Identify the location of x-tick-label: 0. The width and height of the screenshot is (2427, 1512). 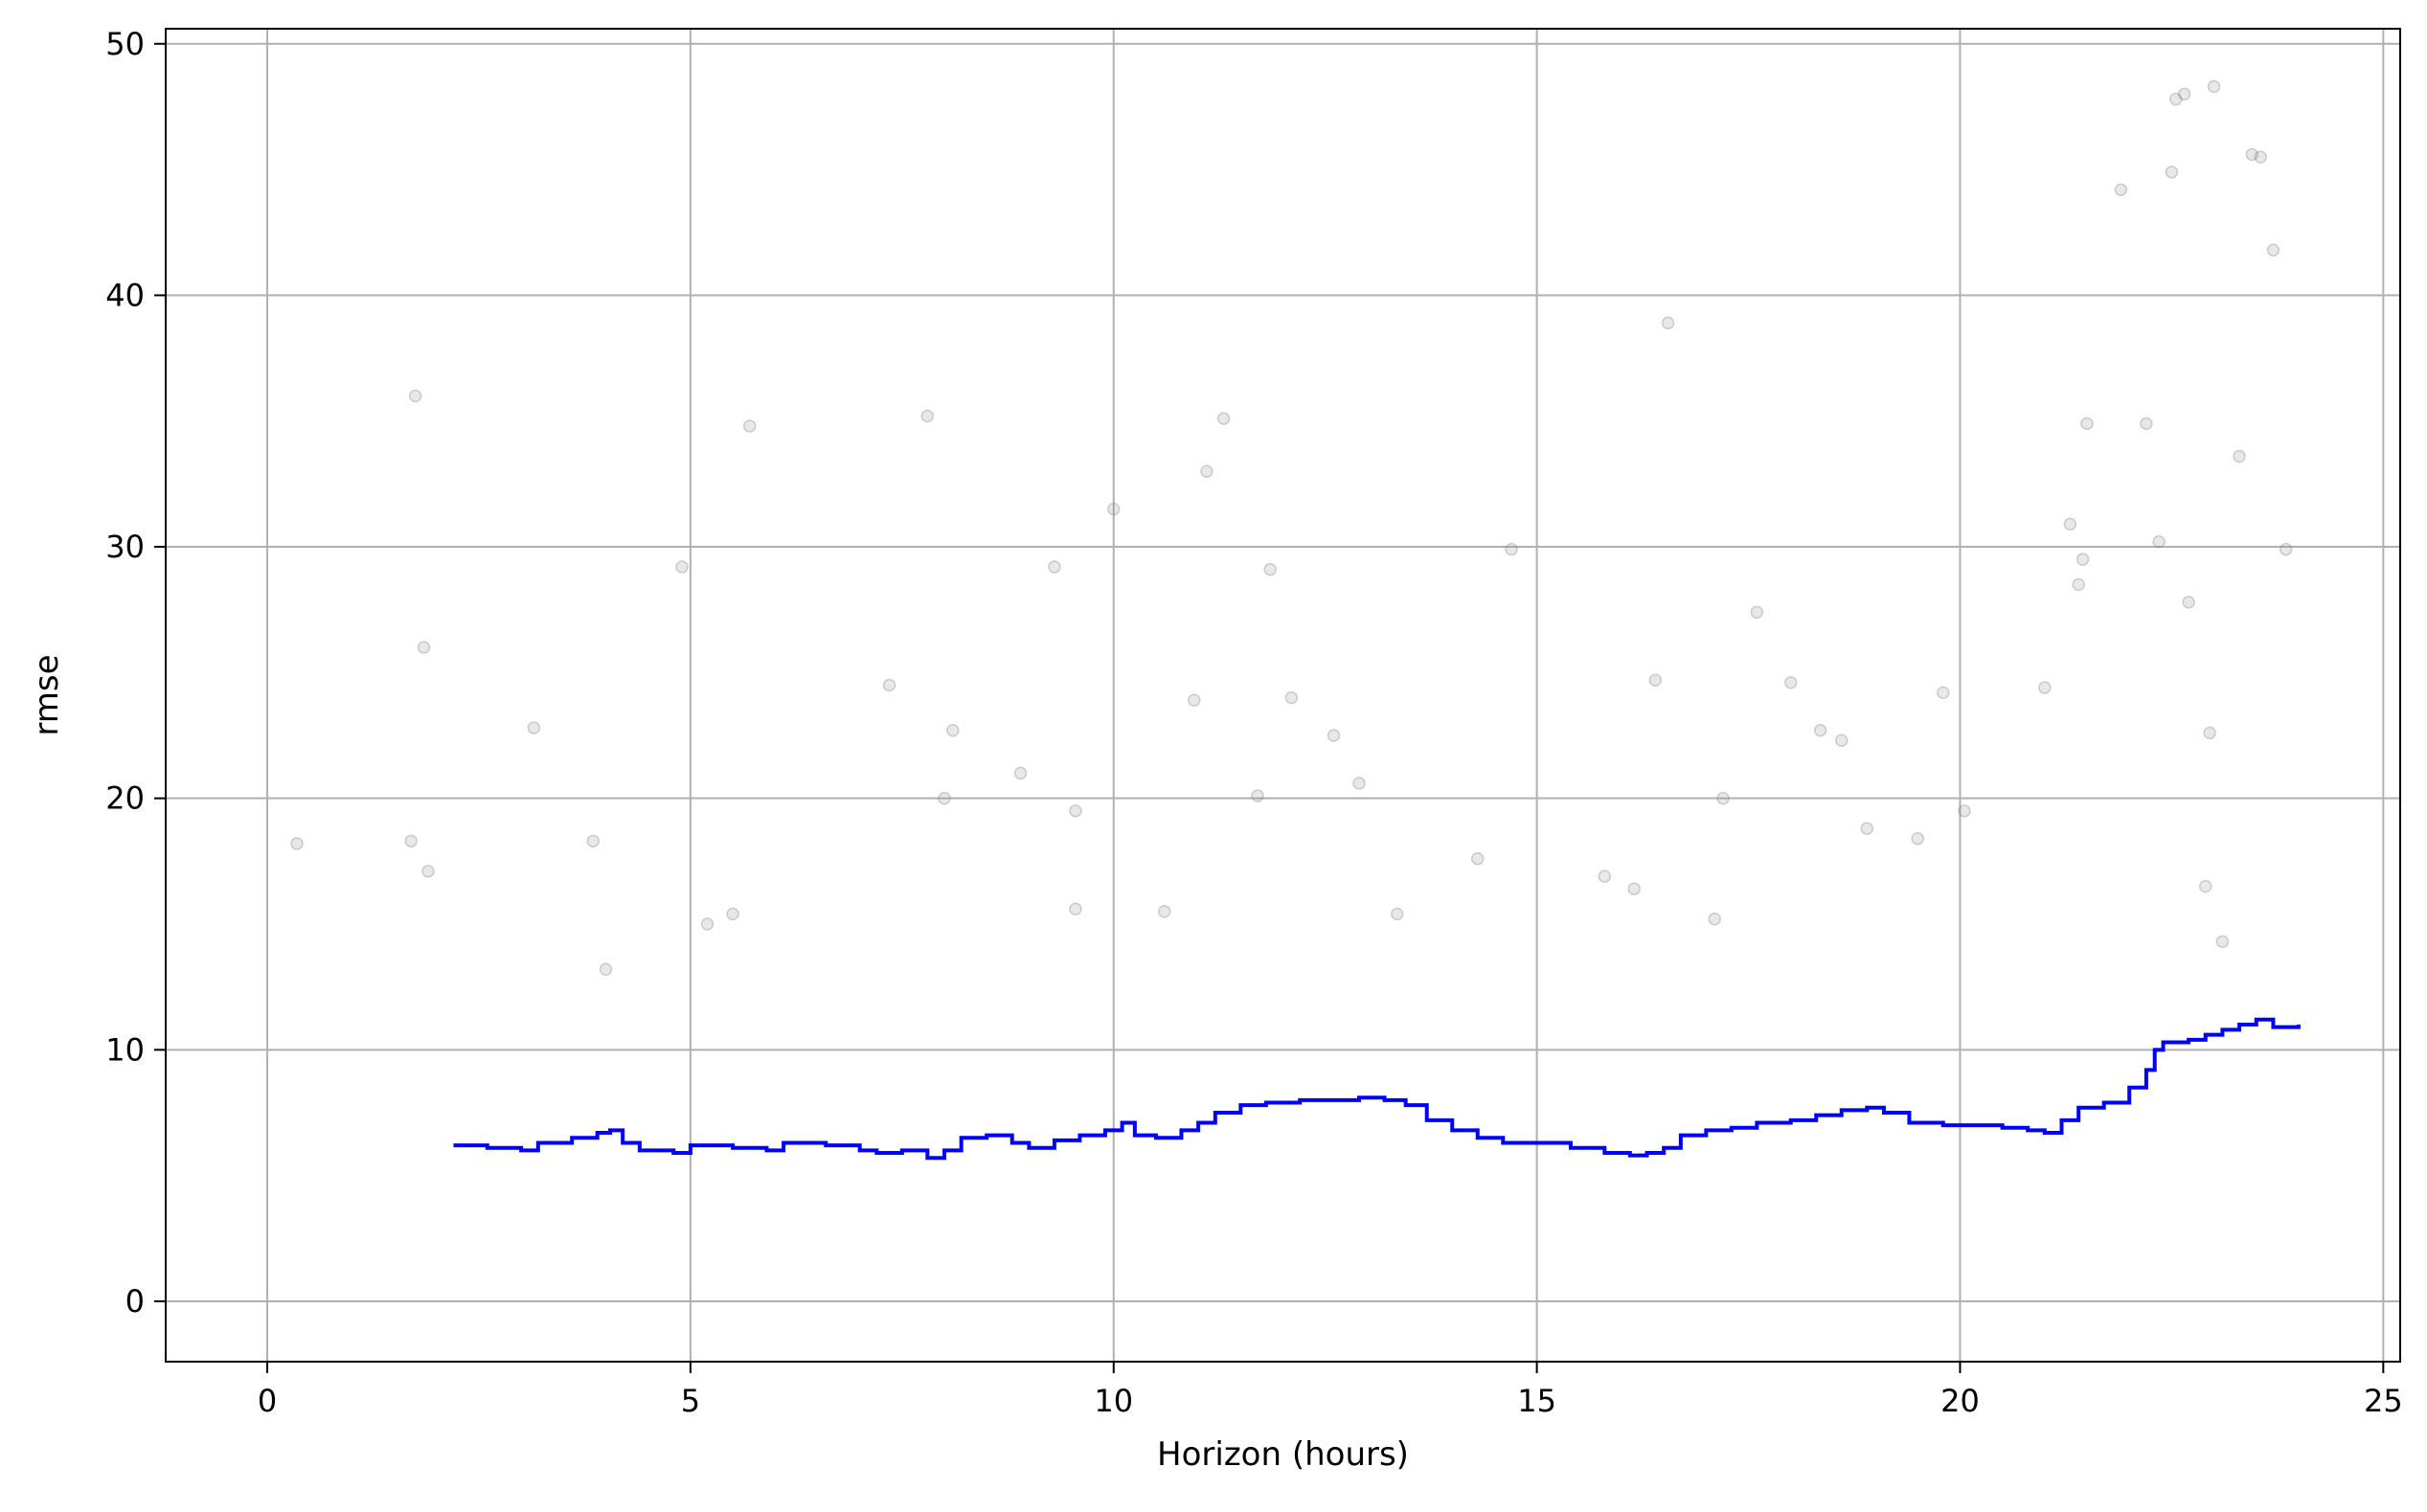
(267, 1401).